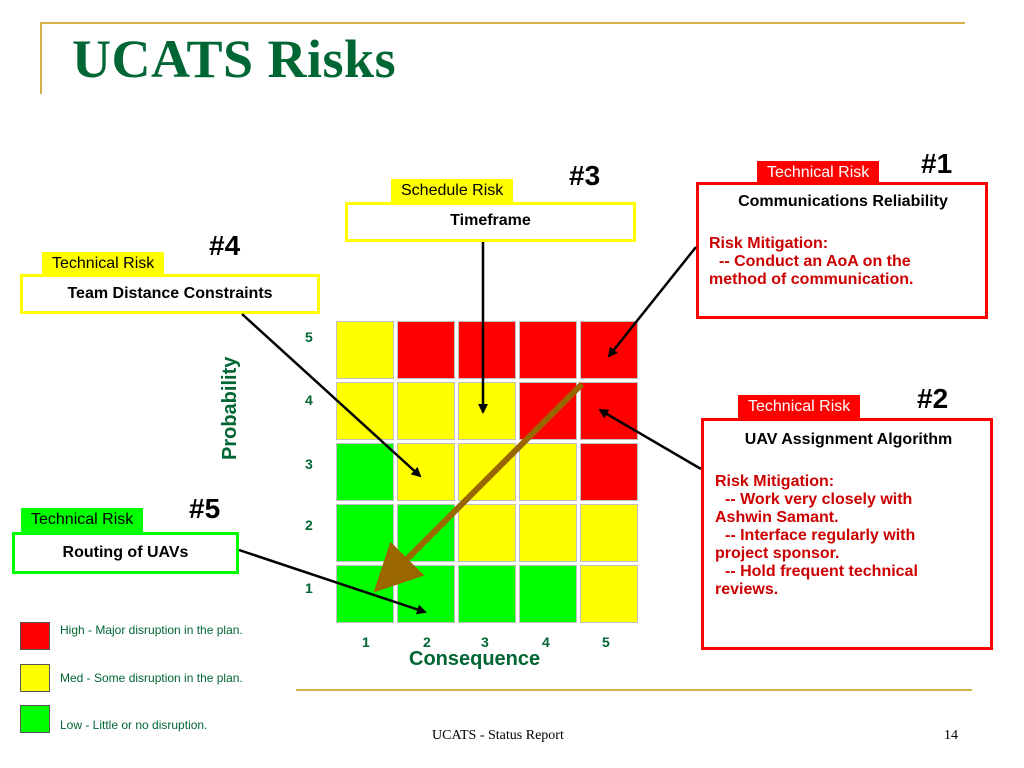 The height and width of the screenshot is (768, 1024). I want to click on risk-5-heading: Routing of UAVs, so click(125, 552).